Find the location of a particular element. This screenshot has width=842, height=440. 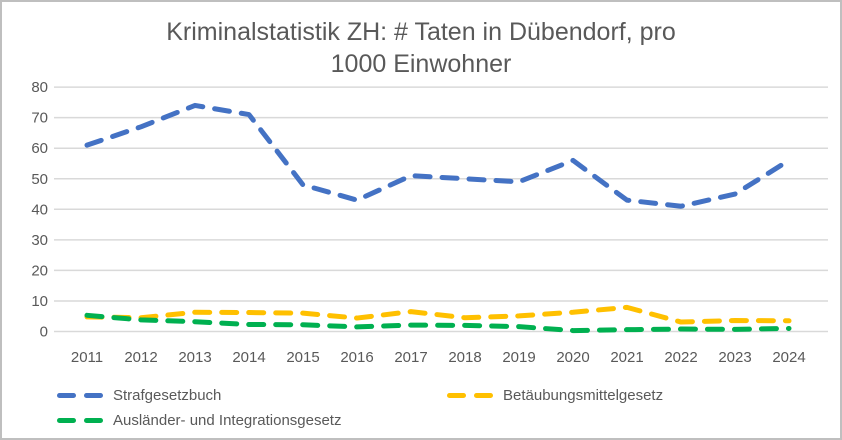

y-axis-tick-label: 70 is located at coordinates (39, 118).